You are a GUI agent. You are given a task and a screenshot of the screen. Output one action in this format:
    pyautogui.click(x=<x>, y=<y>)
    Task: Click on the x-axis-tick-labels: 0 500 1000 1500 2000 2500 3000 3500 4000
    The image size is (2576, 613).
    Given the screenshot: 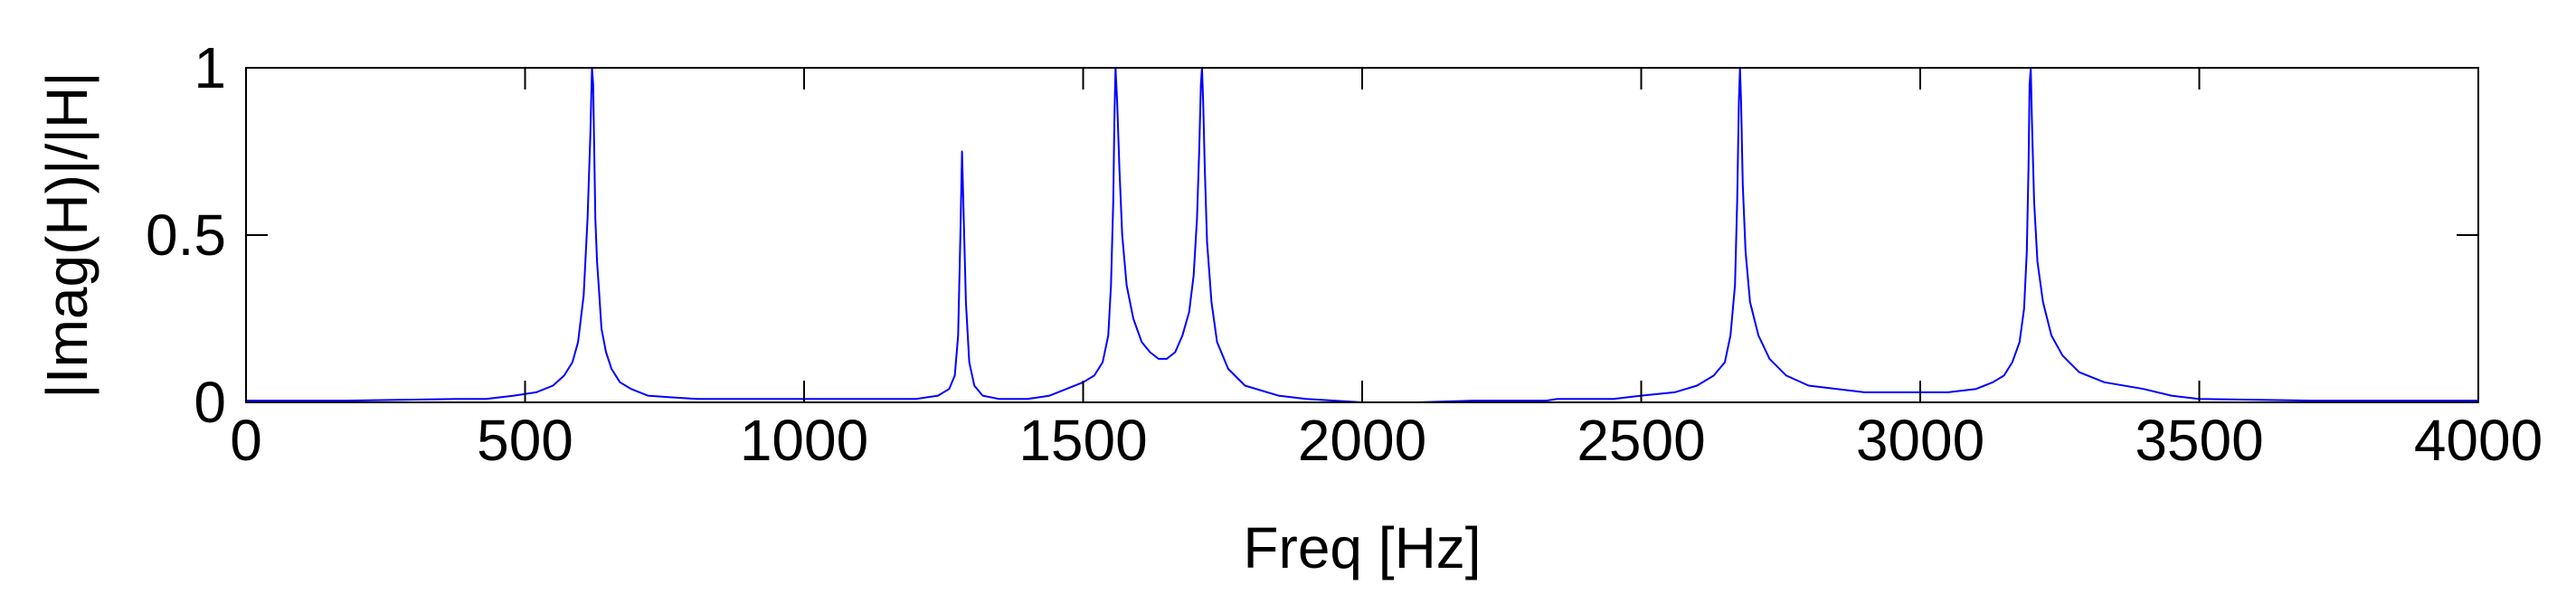 What is the action you would take?
    pyautogui.click(x=1387, y=440)
    